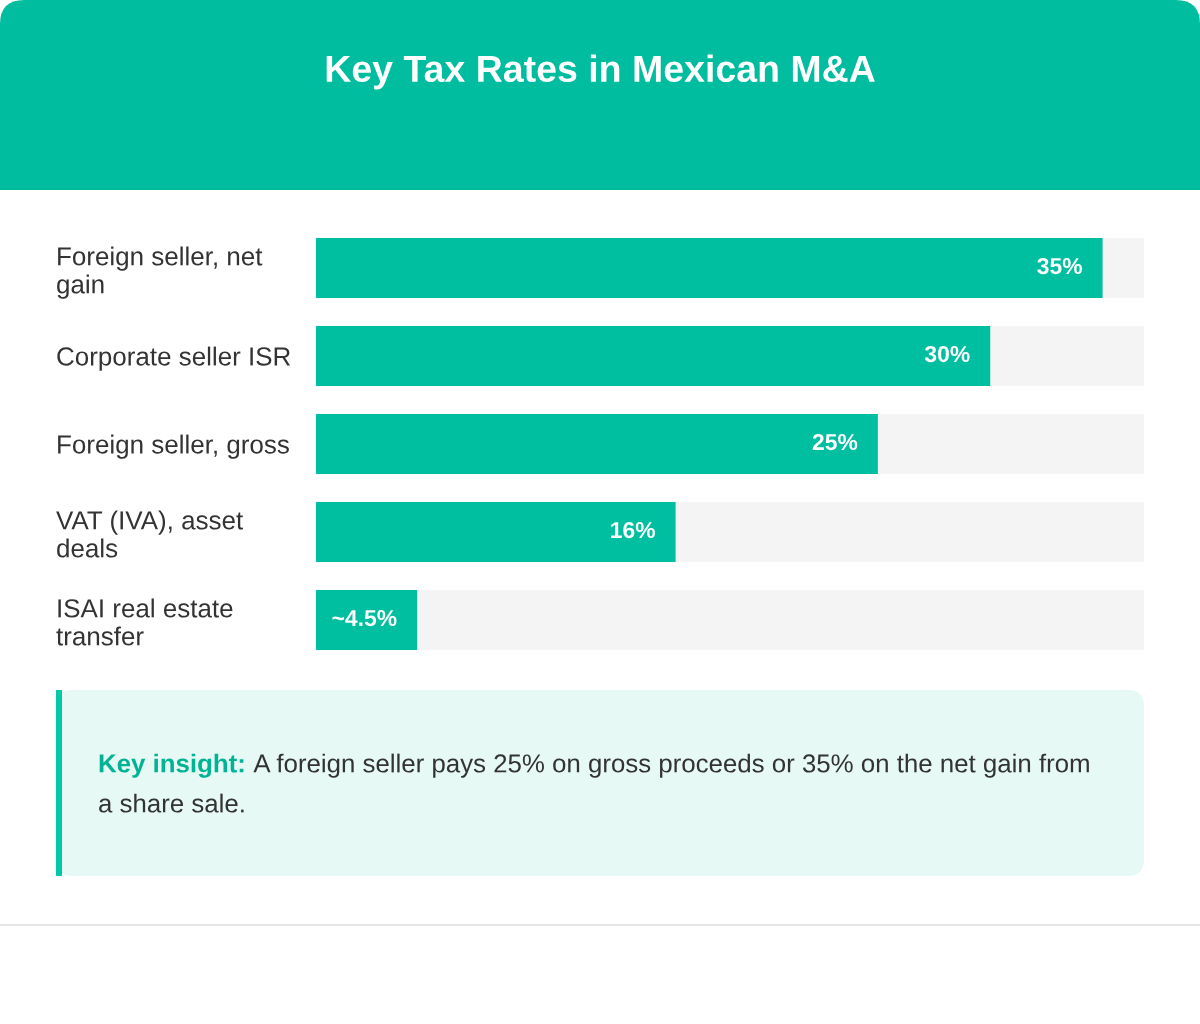  Describe the element at coordinates (835, 442) in the screenshot. I see `data-label: 25%` at that location.